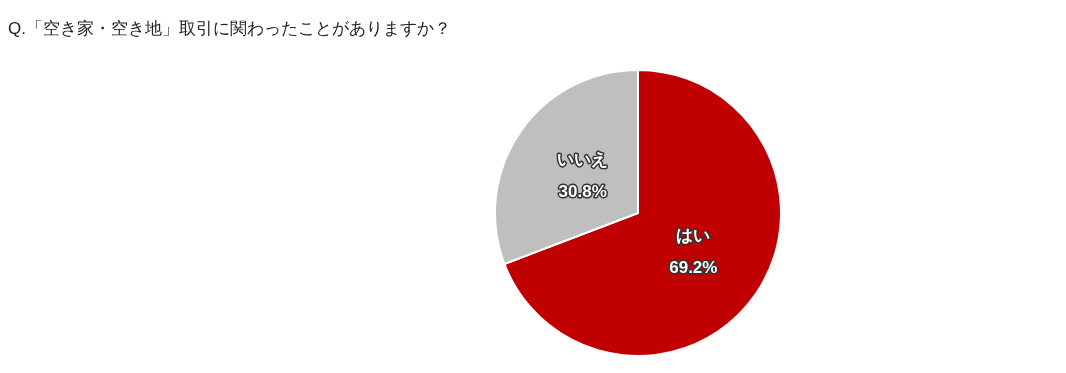 The image size is (1066, 373). What do you see at coordinates (229, 28) in the screenshot?
I see `text: Q.「空き家・空き地」取引に関わったことがありますか？` at bounding box center [229, 28].